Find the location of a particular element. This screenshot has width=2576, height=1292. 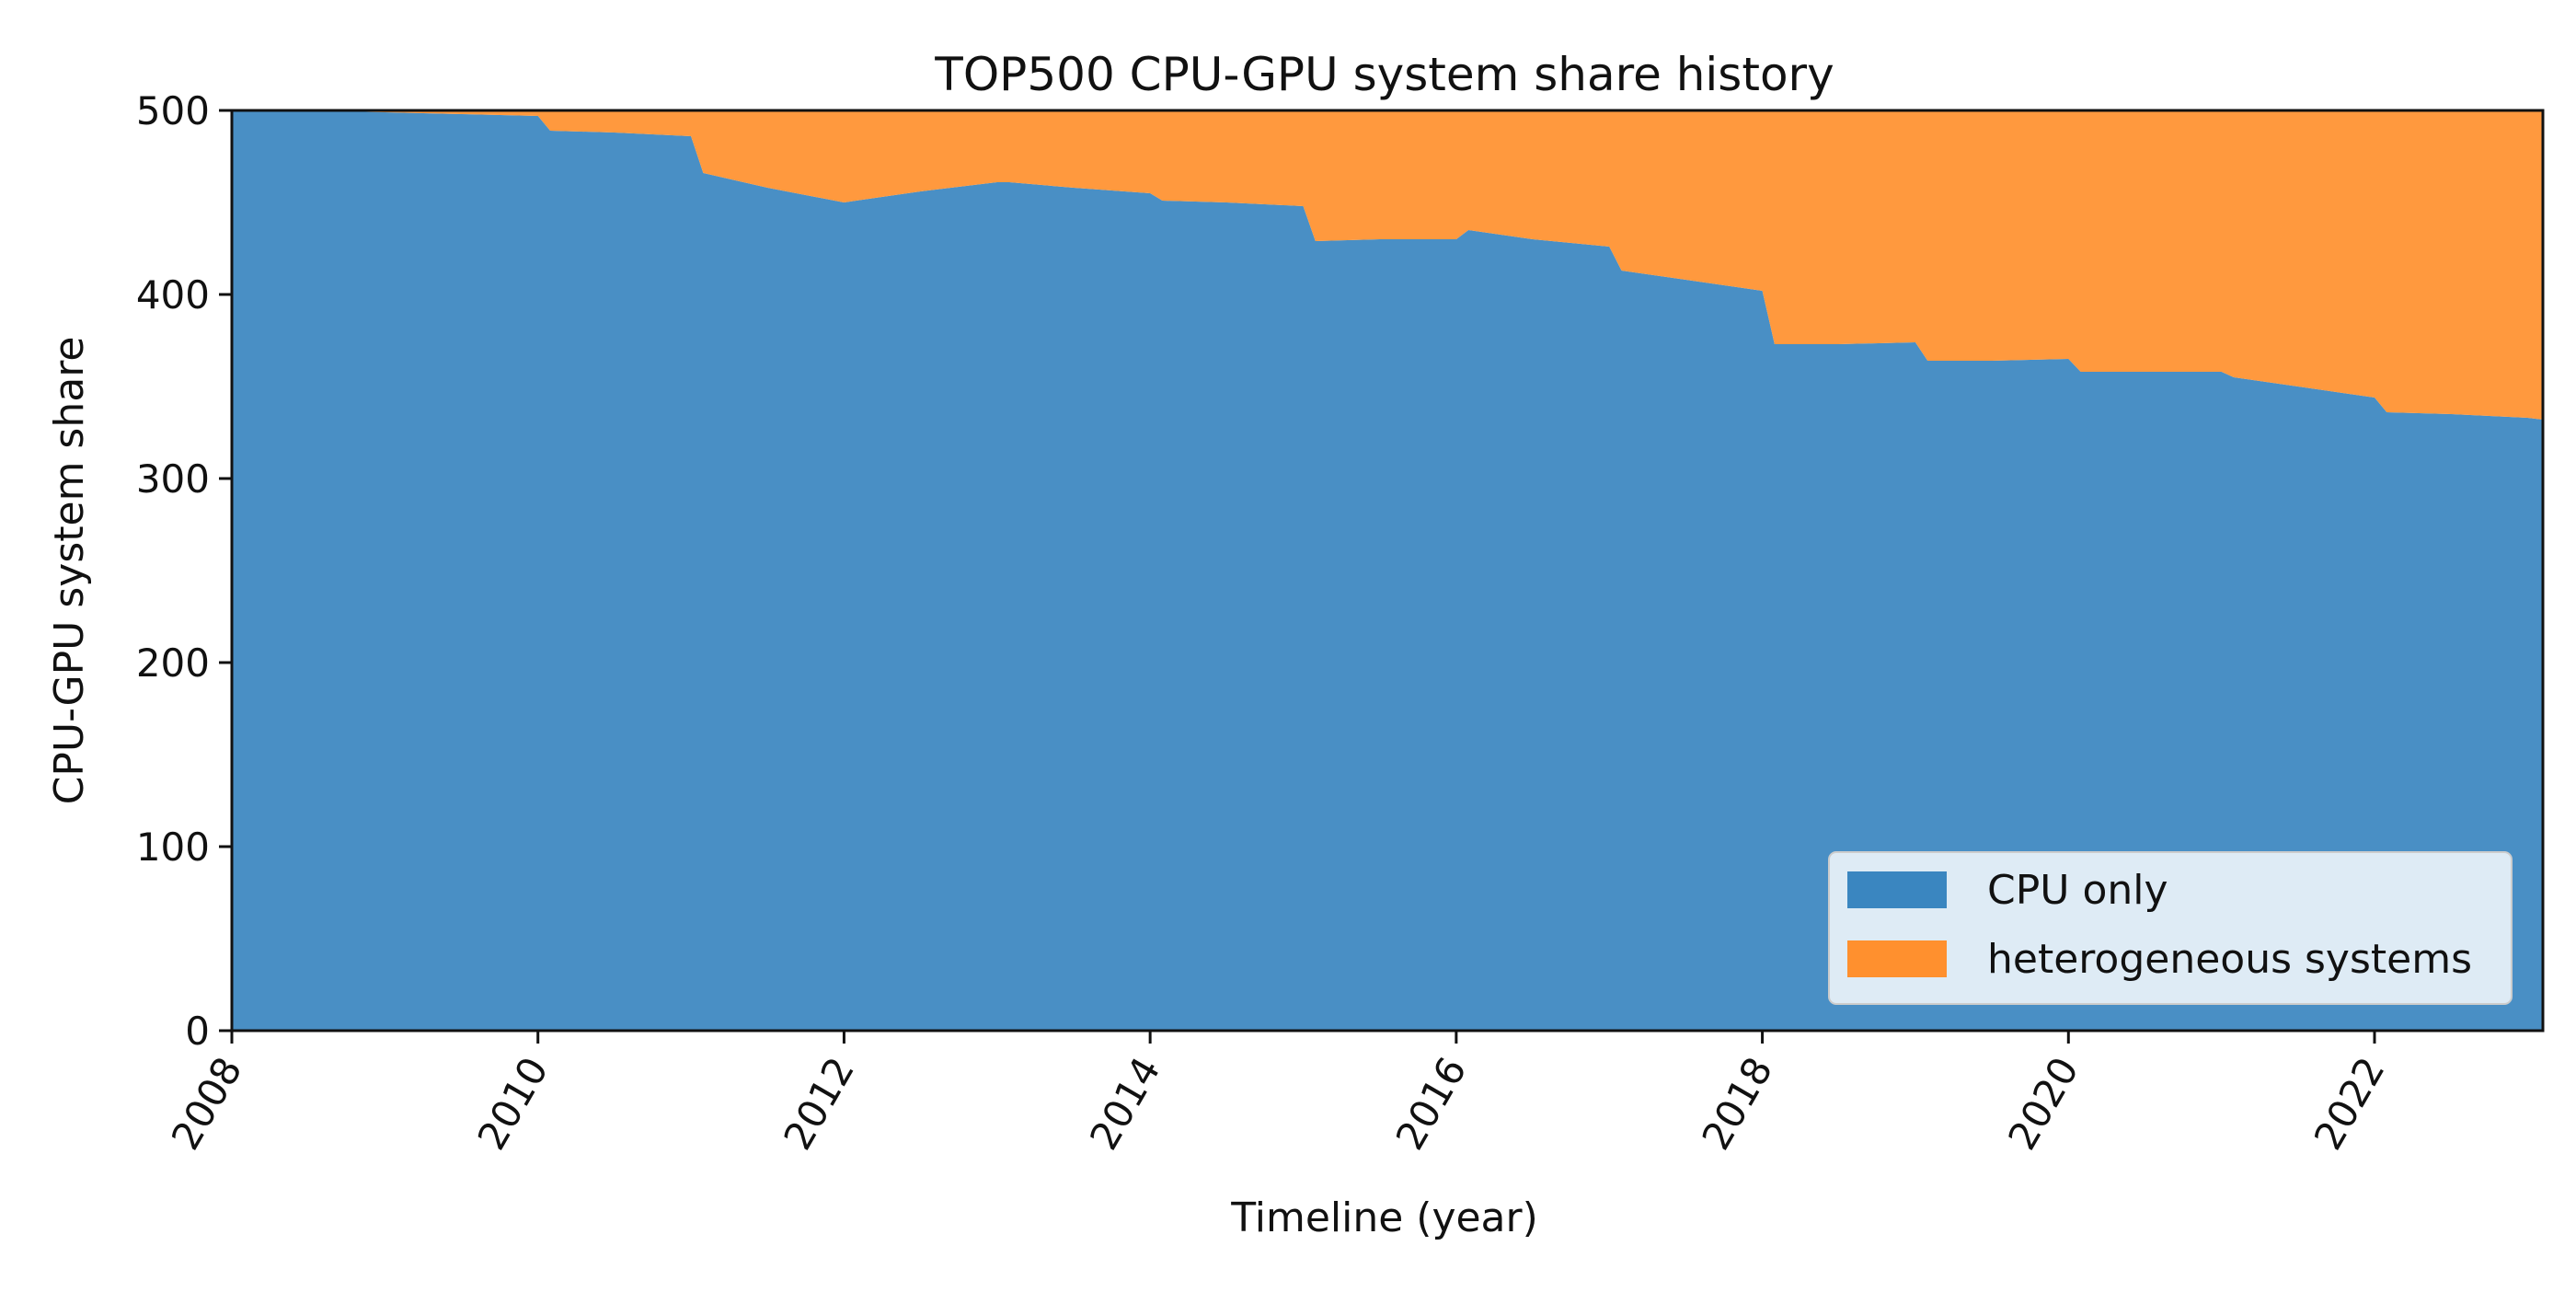

chart-title: TOP500 CPU-GPU system share history is located at coordinates (1384, 74).